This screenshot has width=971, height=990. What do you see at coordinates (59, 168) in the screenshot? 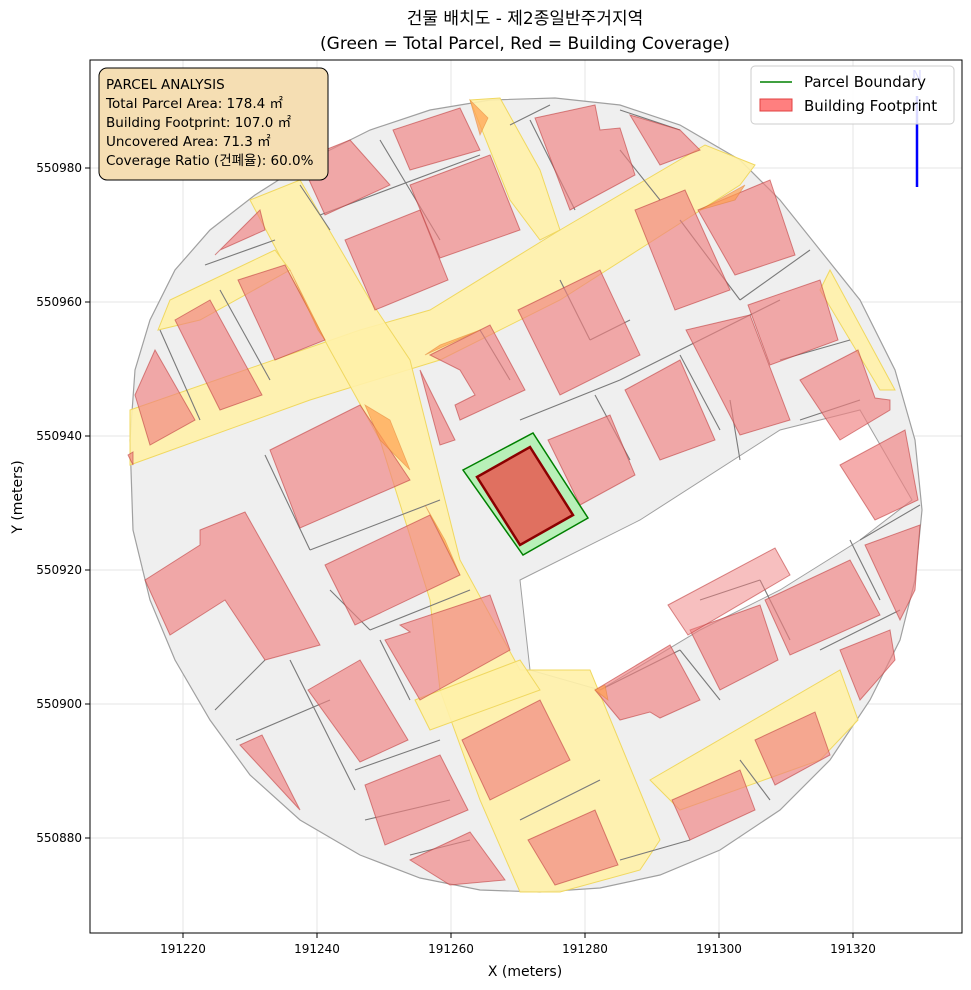
I see `y-tick-label: 550980` at bounding box center [59, 168].